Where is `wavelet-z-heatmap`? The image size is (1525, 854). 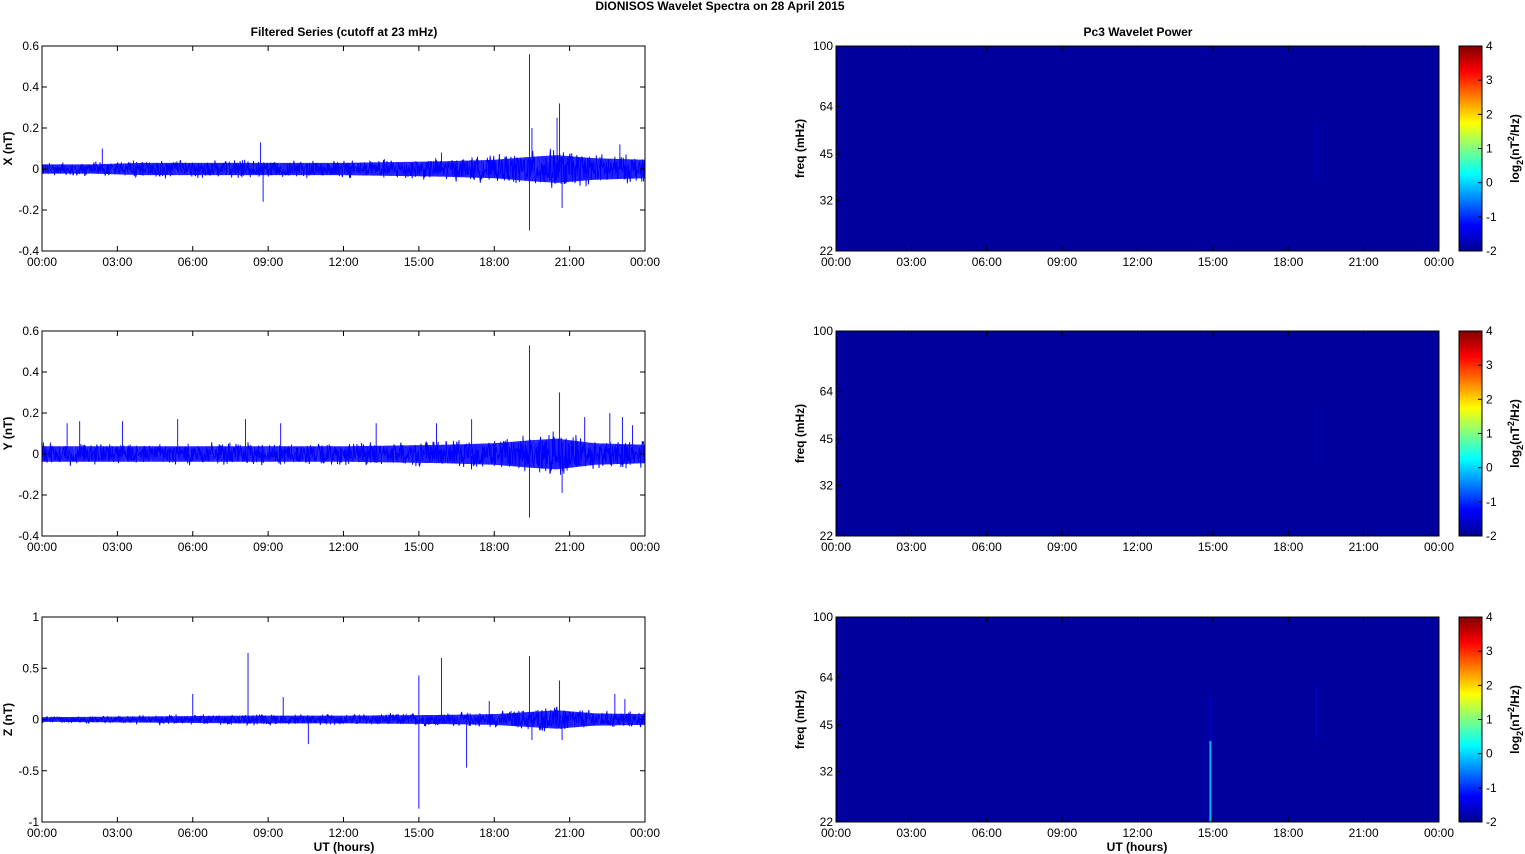
wavelet-z-heatmap is located at coordinates (1137, 719).